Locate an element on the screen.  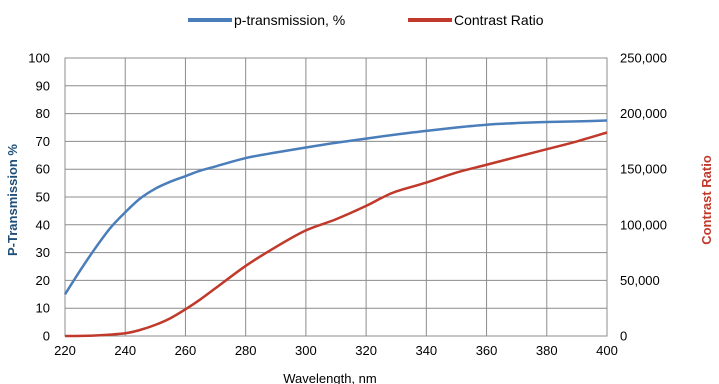
x-tick-label: 360 is located at coordinates (487, 350).